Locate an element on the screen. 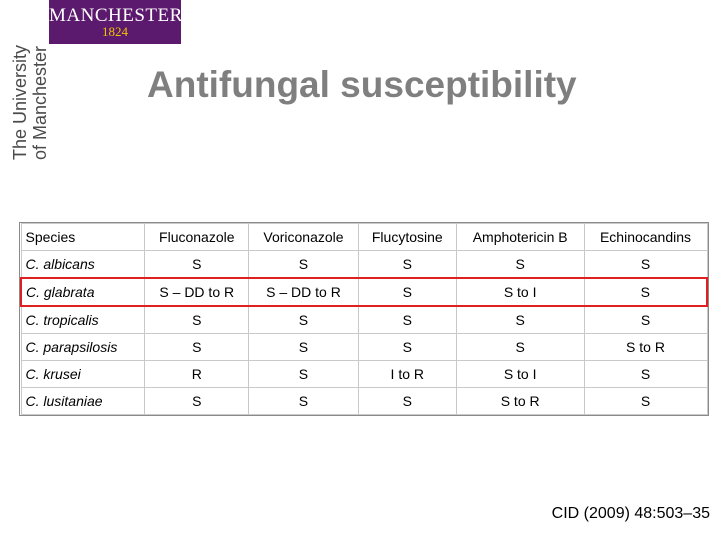 This screenshot has height=546, width=728. table-cell: I to R is located at coordinates (407, 374).